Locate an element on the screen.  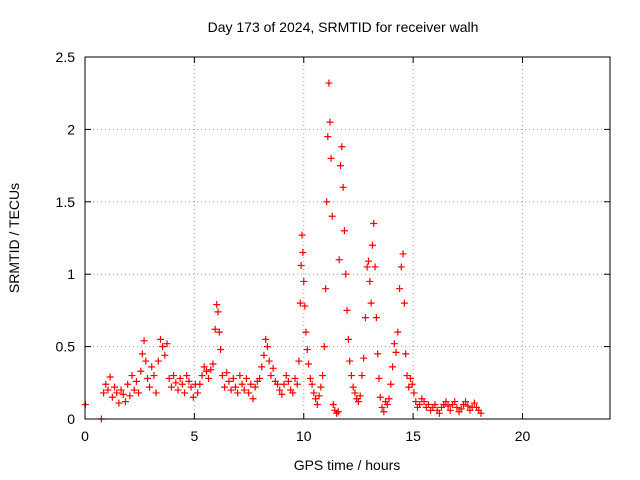
x-tick-label: 0 is located at coordinates (85, 436).